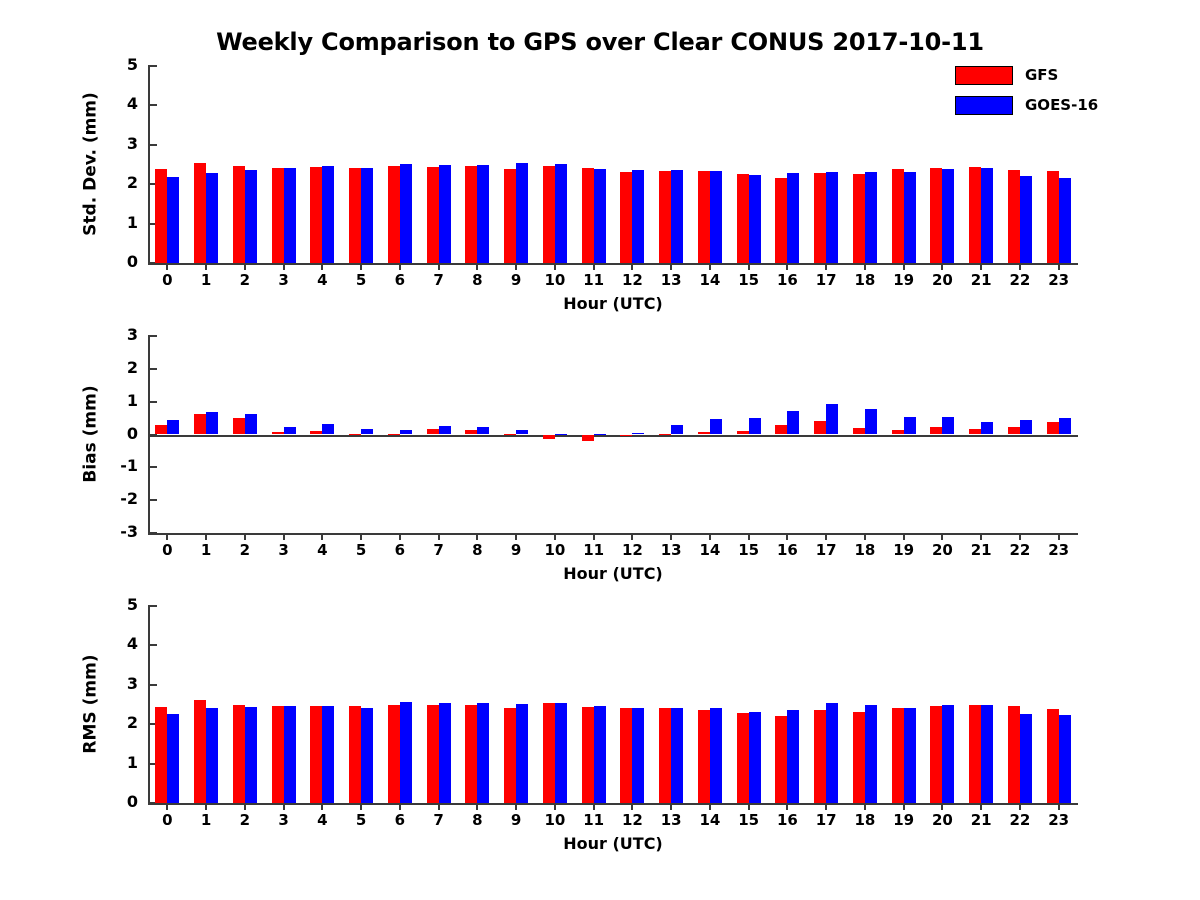 This screenshot has height=900, width=1200. What do you see at coordinates (710, 820) in the screenshot?
I see `x-axis-tick-label: 14` at bounding box center [710, 820].